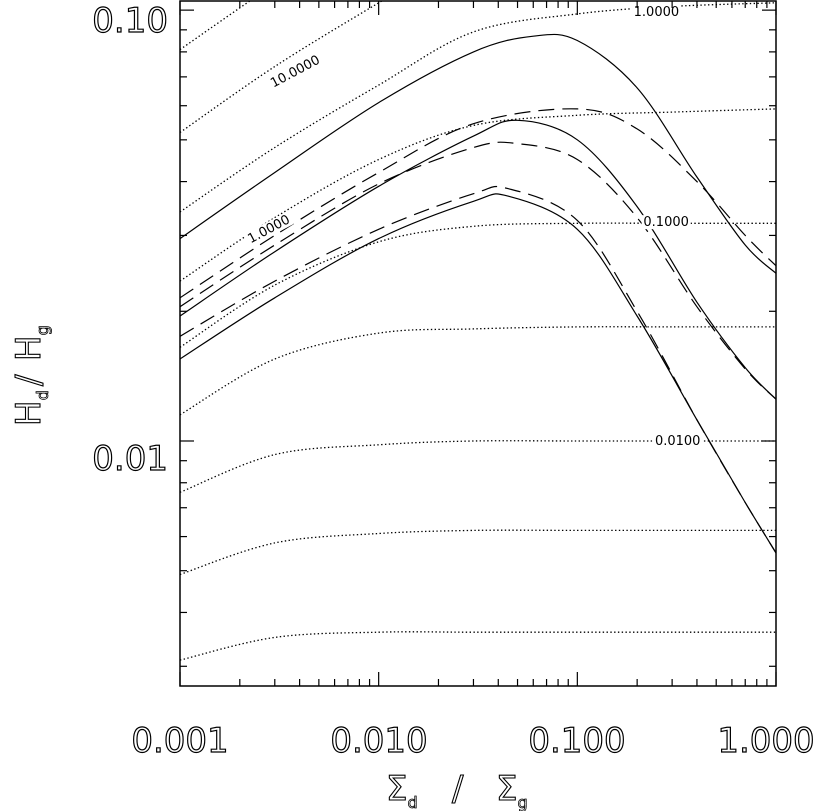 The width and height of the screenshot is (830, 811). Describe the element at coordinates (29, 348) in the screenshot. I see `y-axis-main2: H` at that location.